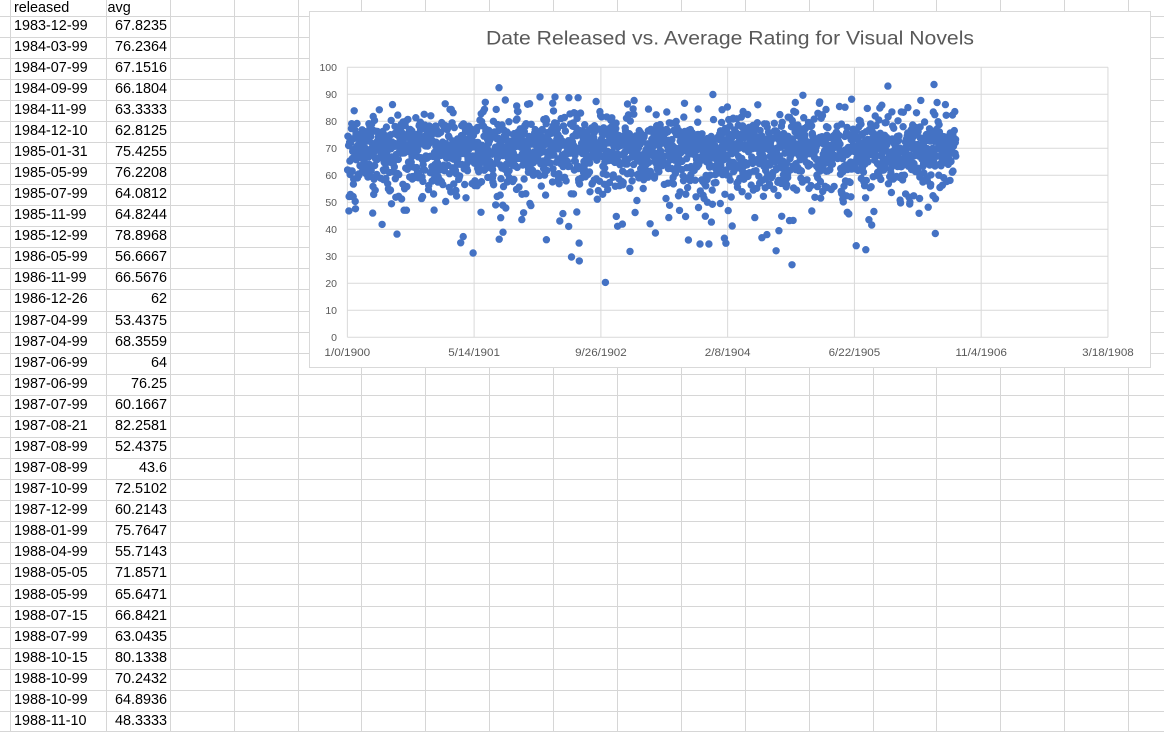 This screenshot has height=732, width=1164. Describe the element at coordinates (981, 353) in the screenshot. I see `svg-text: 11/4/1906` at that location.